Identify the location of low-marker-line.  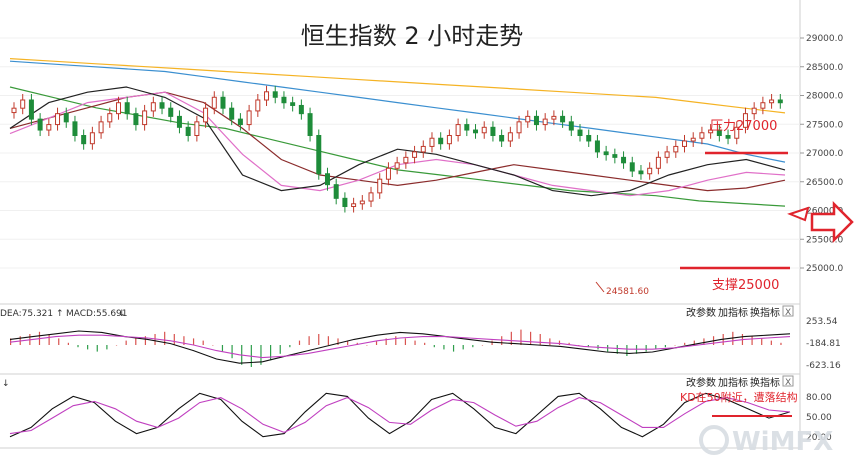
(600, 287).